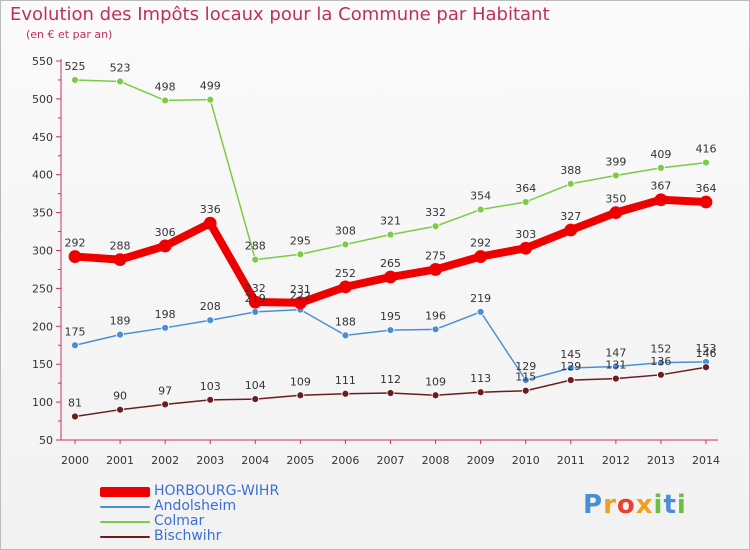  I want to click on data-label: 111, so click(345, 380).